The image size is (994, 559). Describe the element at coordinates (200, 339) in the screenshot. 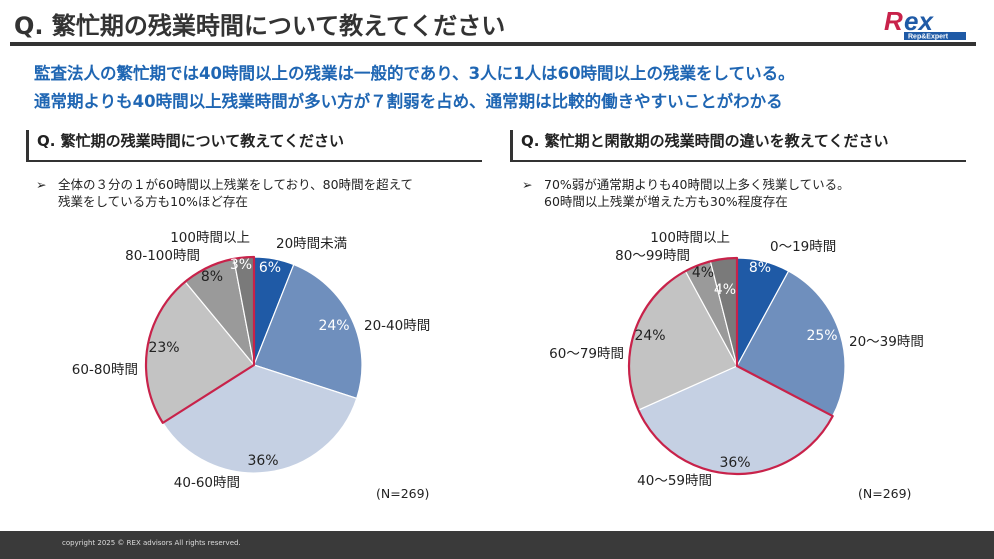

I see `pie-1-highlight-outline` at that location.